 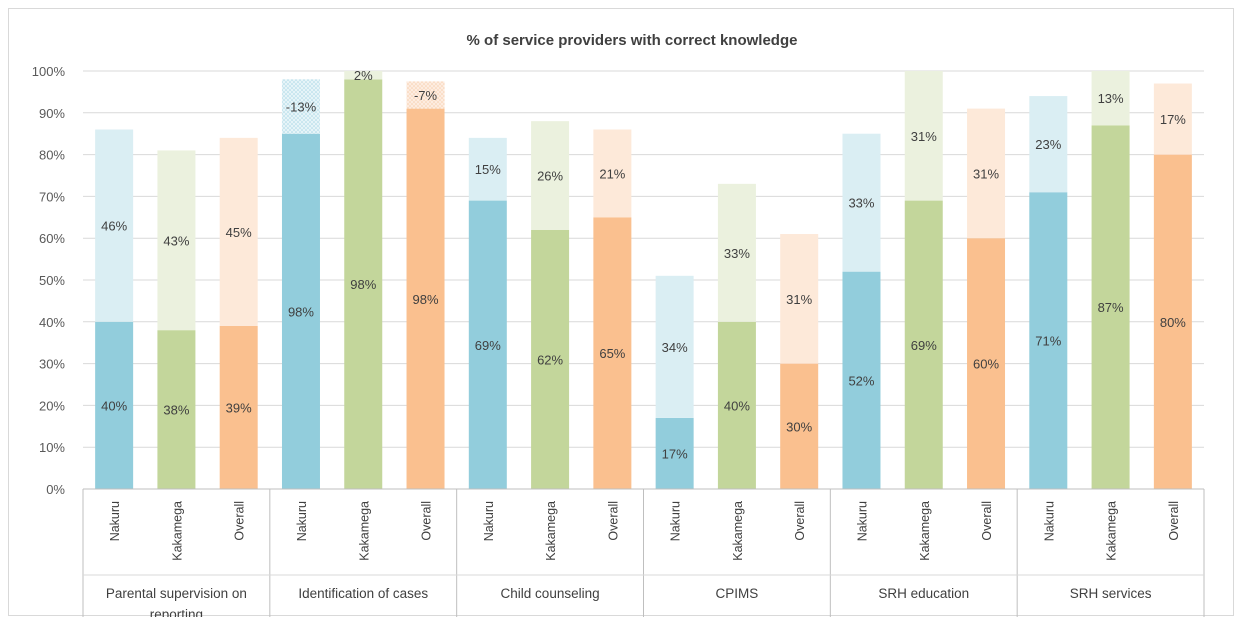 What do you see at coordinates (1111, 593) in the screenshot?
I see `x-group-label: SRH services` at bounding box center [1111, 593].